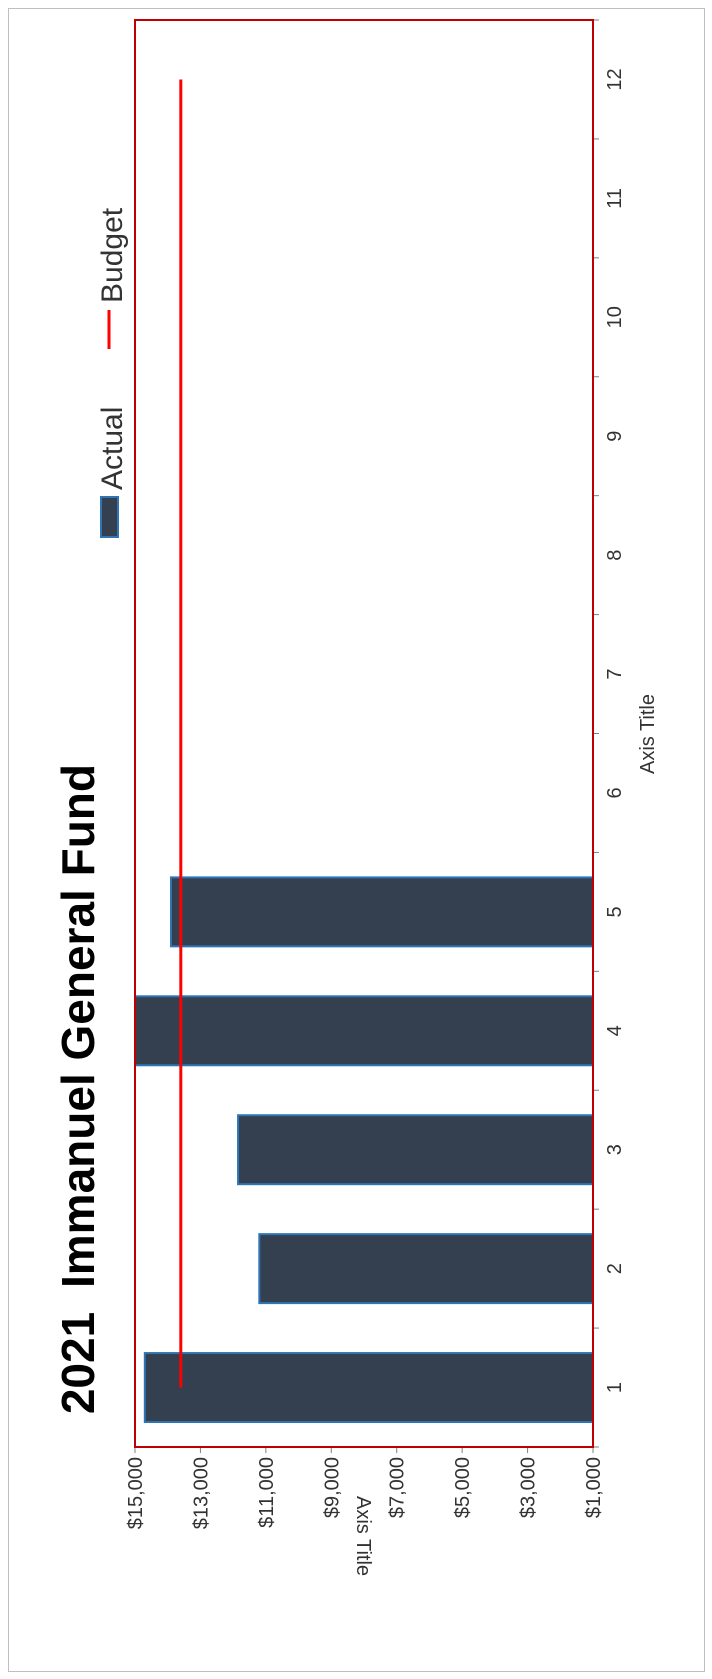 This screenshot has width=712, height=1679. Describe the element at coordinates (398, 1487) in the screenshot. I see `y-tick-label: $7,000` at that location.